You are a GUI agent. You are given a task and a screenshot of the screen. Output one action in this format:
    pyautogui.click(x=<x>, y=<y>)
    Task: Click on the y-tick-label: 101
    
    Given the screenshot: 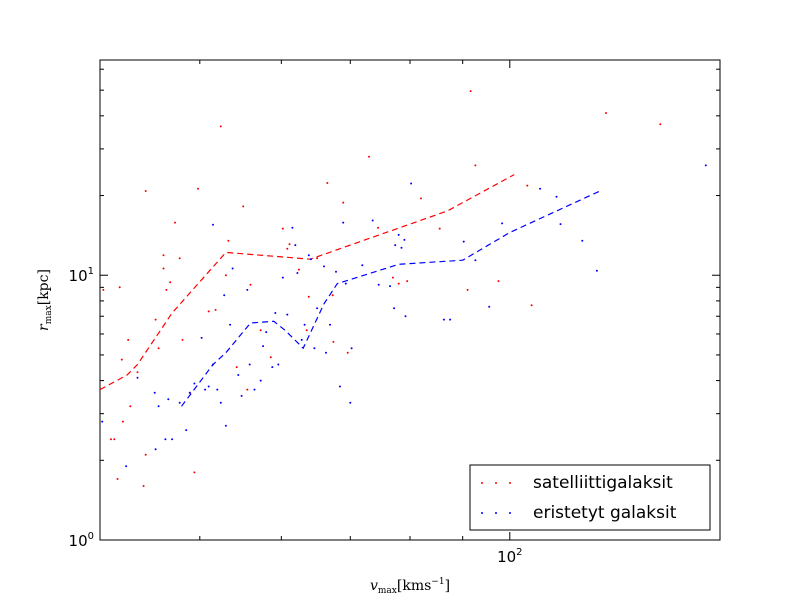 What is the action you would take?
    pyautogui.click(x=81, y=275)
    